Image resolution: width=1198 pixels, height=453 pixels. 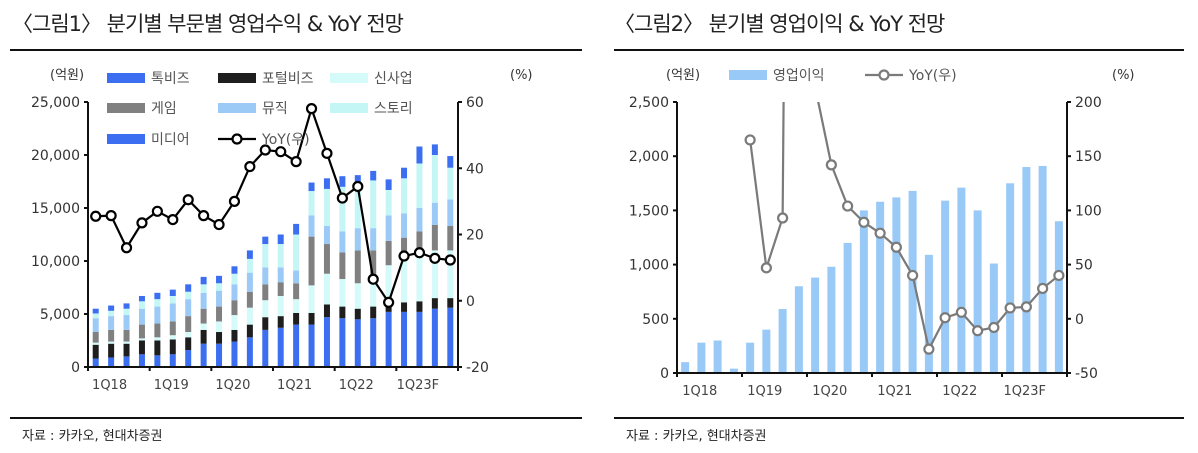 I want to click on point-YoY(우)-4Q22, so click(x=994, y=327).